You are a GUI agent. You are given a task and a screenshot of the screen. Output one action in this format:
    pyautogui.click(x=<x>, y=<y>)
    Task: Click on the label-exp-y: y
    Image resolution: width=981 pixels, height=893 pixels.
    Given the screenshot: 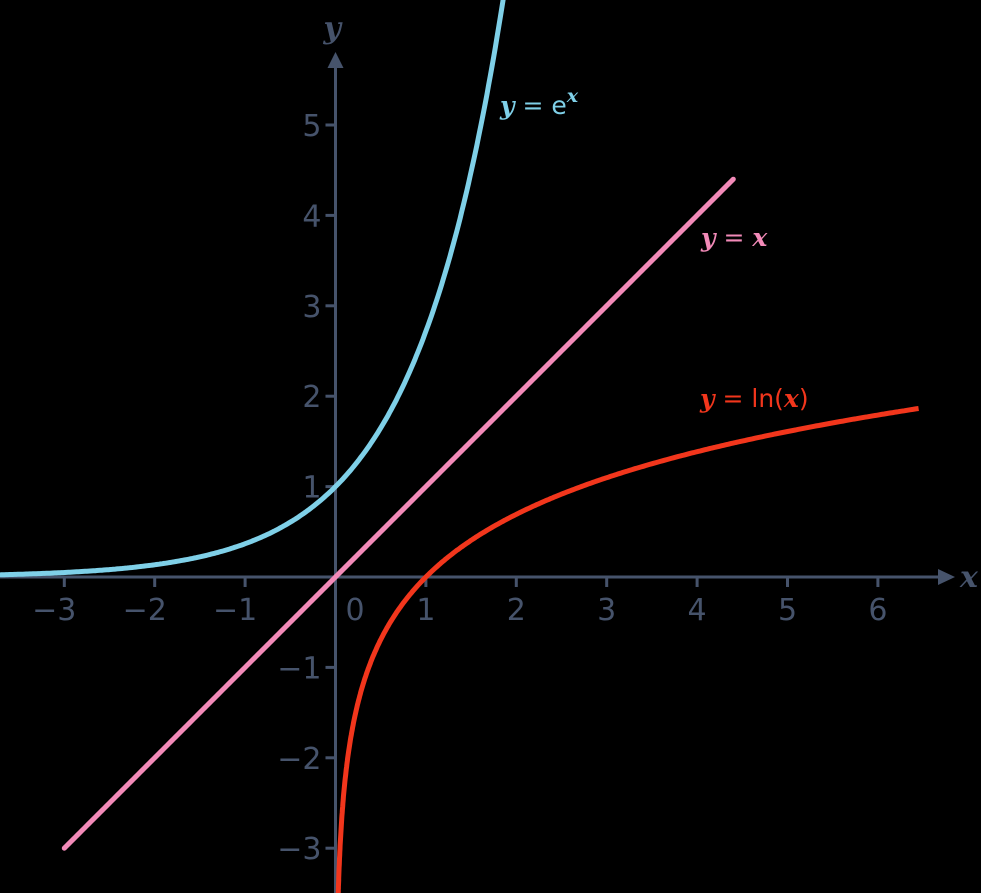 What is the action you would take?
    pyautogui.click(x=507, y=105)
    